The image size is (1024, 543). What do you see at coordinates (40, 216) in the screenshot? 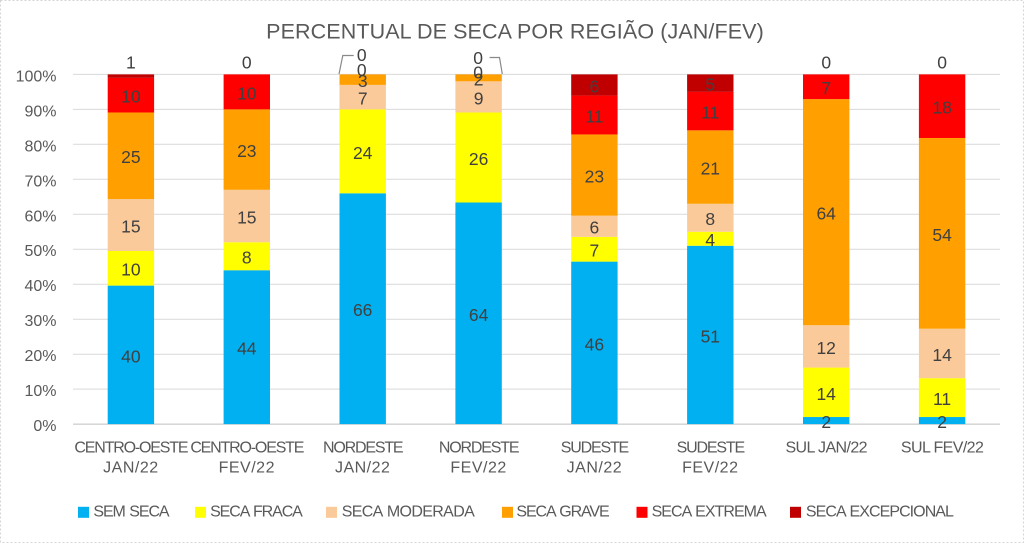
I see `svg-text: 60%` at bounding box center [40, 216].